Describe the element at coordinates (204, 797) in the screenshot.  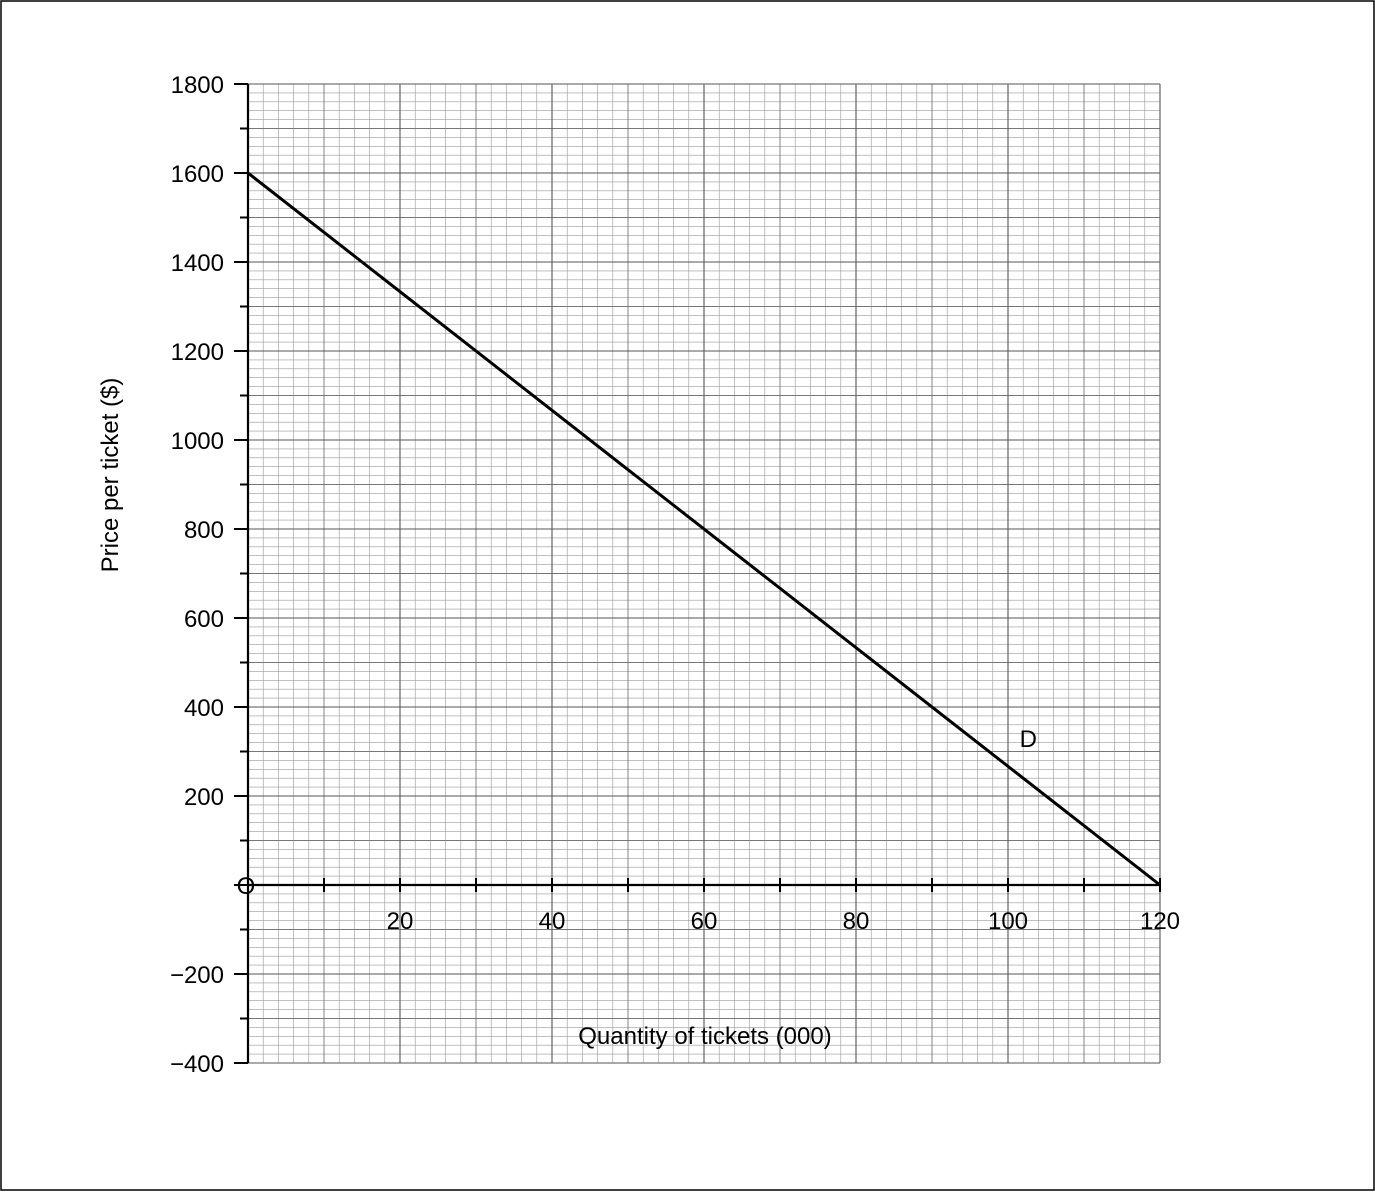
I see `y-tick-label: 200` at that location.